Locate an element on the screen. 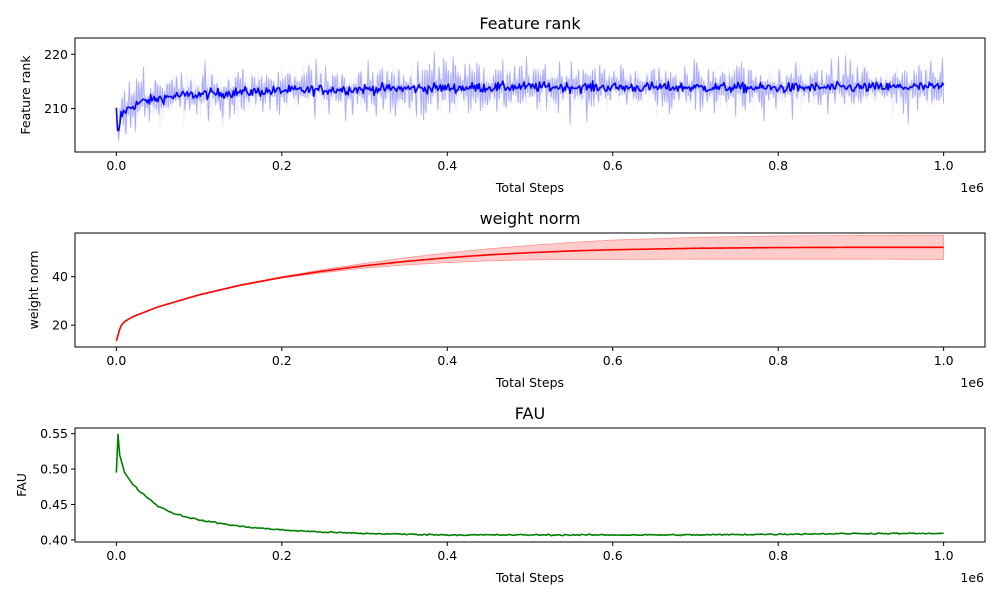  series-band is located at coordinates (530, 288).